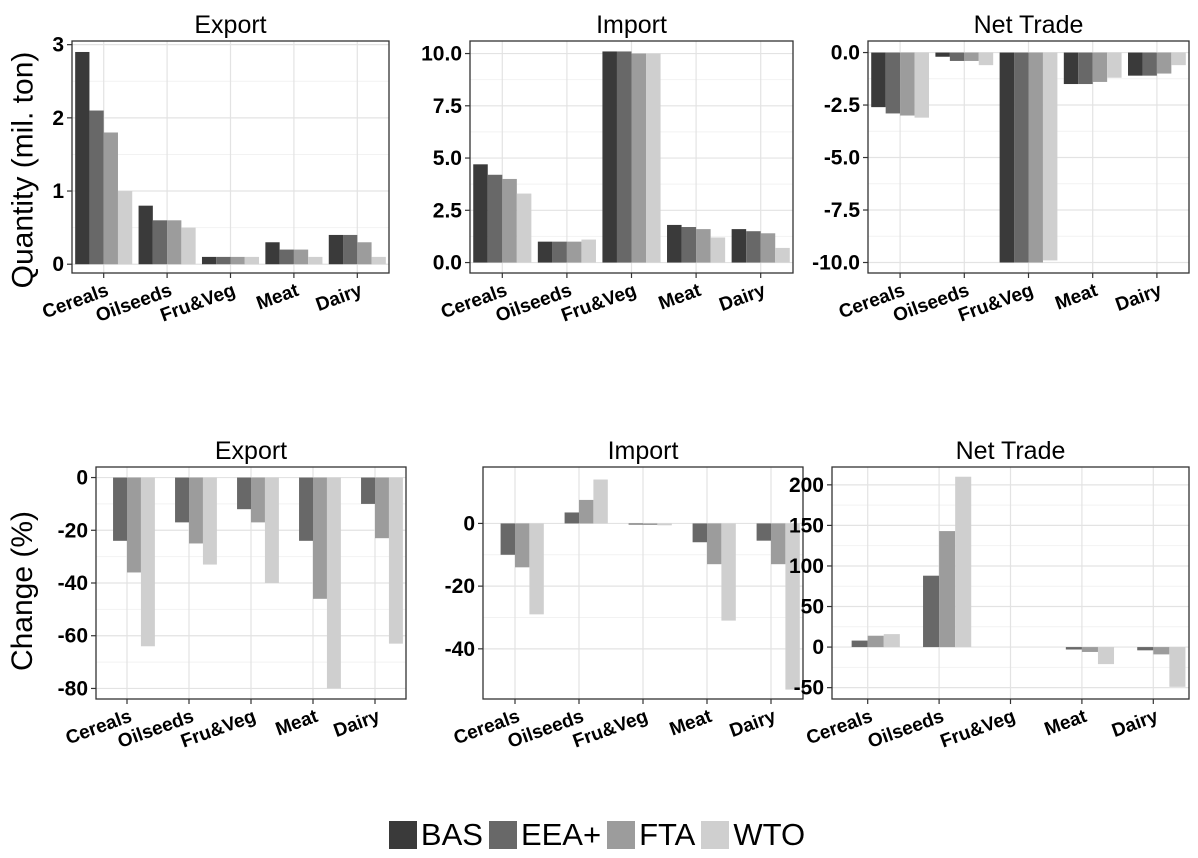  I want to click on panel-title: Net Trade, so click(1029, 25).